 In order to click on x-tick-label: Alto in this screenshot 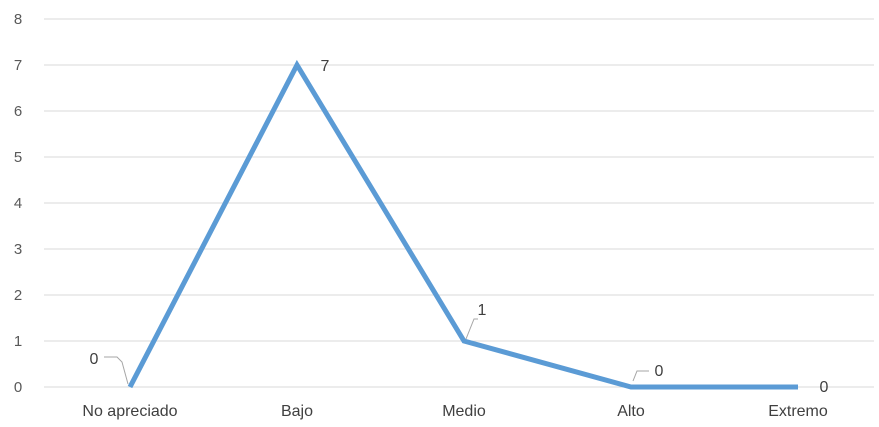, I will do `click(631, 411)`.